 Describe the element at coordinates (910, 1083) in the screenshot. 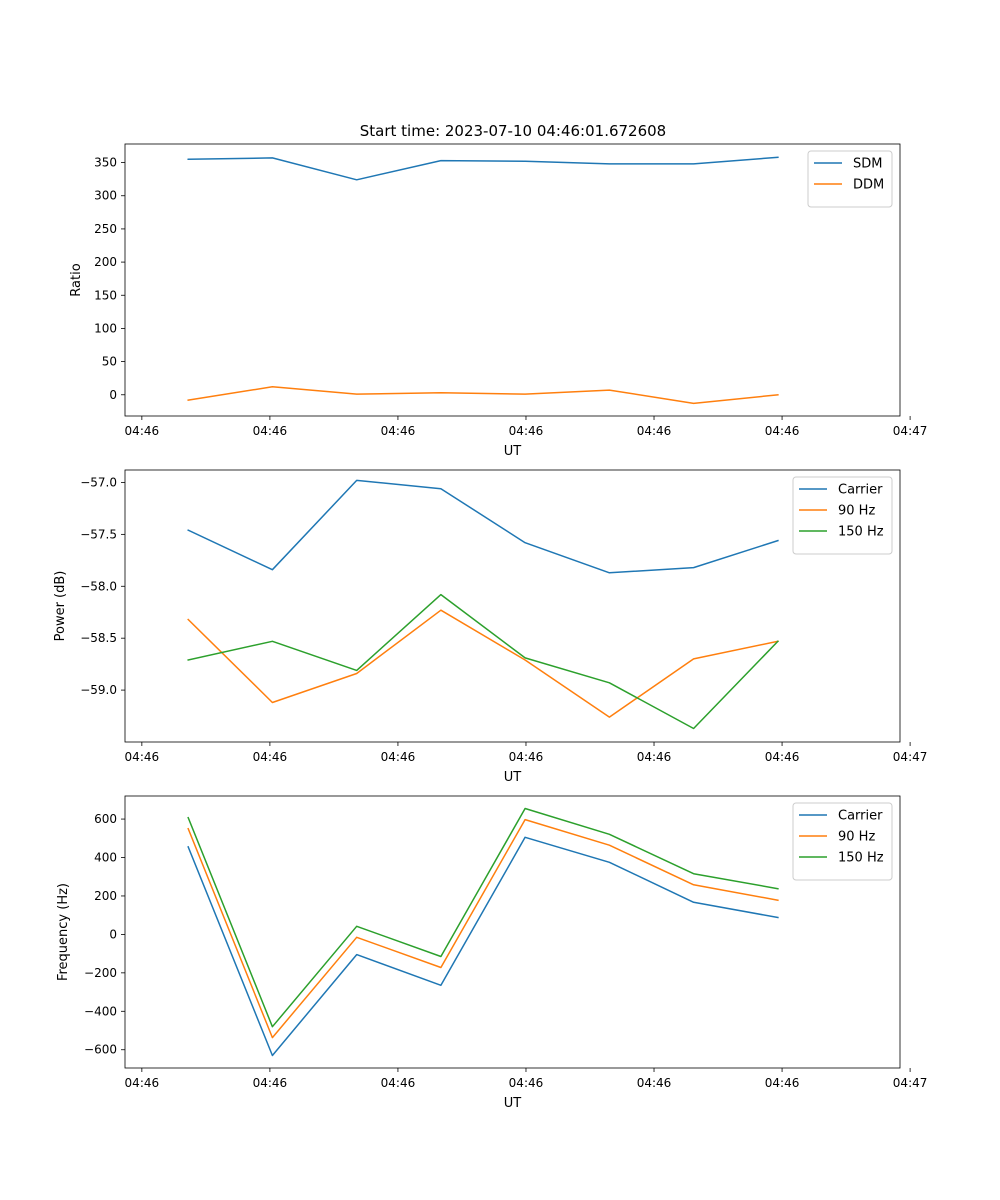

I see `panel-3-xtick-label: 04:47` at that location.